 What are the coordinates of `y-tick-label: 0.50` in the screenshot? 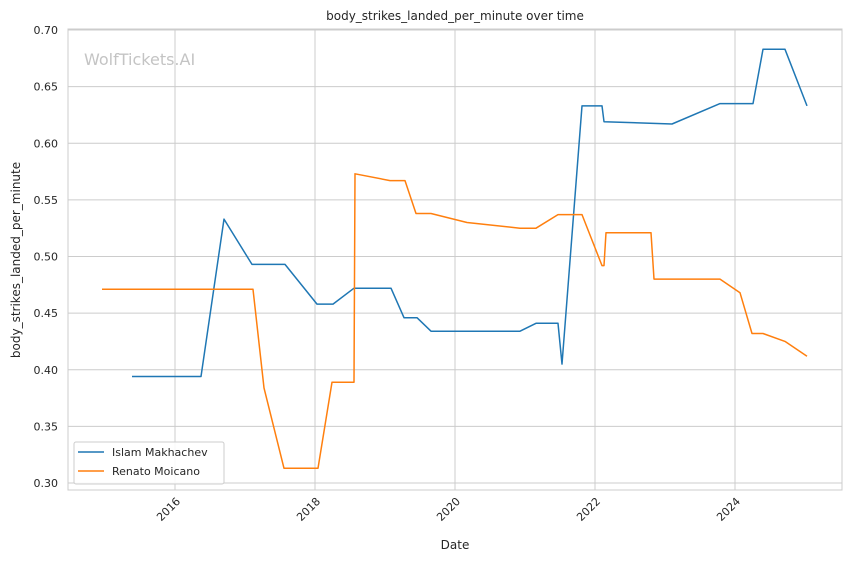 It's located at (46, 257).